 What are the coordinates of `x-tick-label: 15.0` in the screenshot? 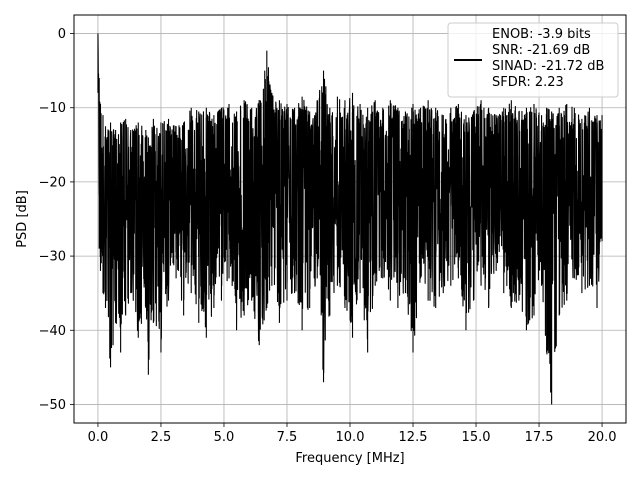 It's located at (476, 437).